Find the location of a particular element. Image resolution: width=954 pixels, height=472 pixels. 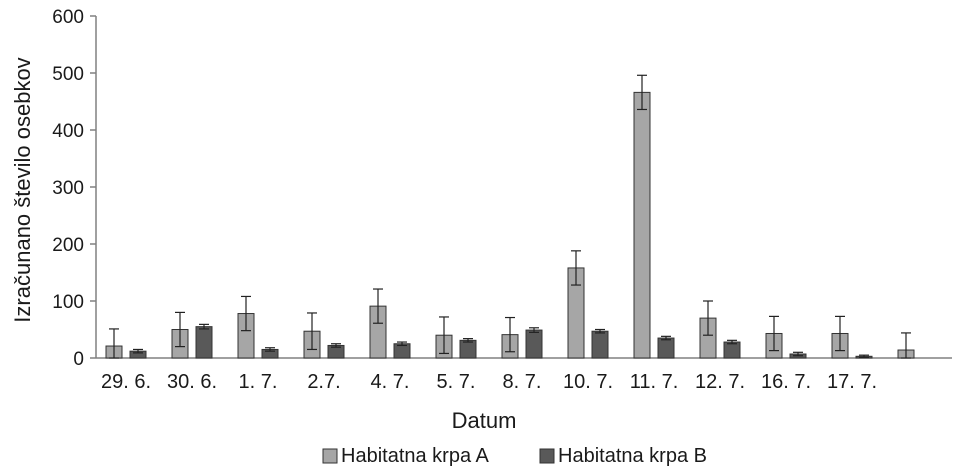

y-axis-ticks: 0 100 200 300 400 500 600 is located at coordinates (74, 188).